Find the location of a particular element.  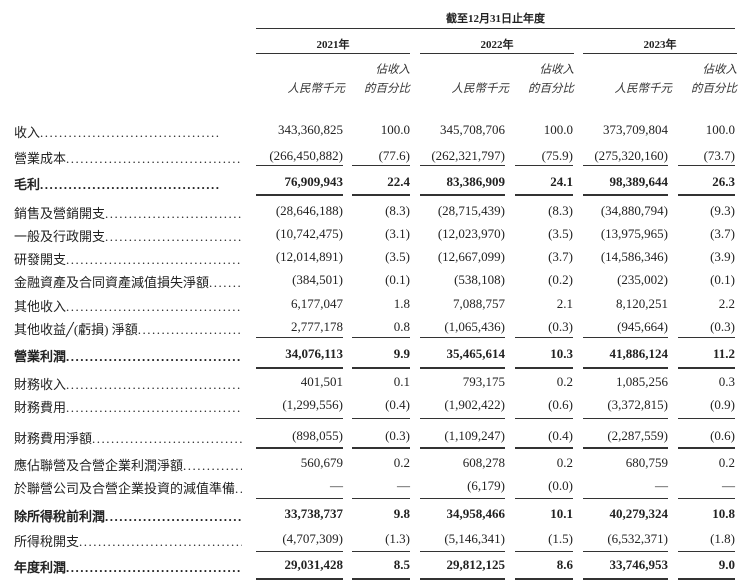

pct-cell: 0.8 is located at coordinates (401, 326).